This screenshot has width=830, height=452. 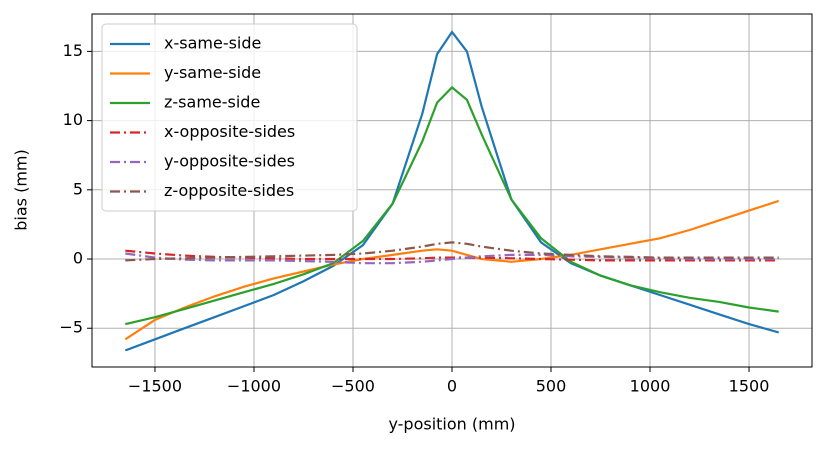 What do you see at coordinates (229, 131) in the screenshot?
I see `legend-label: x-opposite-sides` at bounding box center [229, 131].